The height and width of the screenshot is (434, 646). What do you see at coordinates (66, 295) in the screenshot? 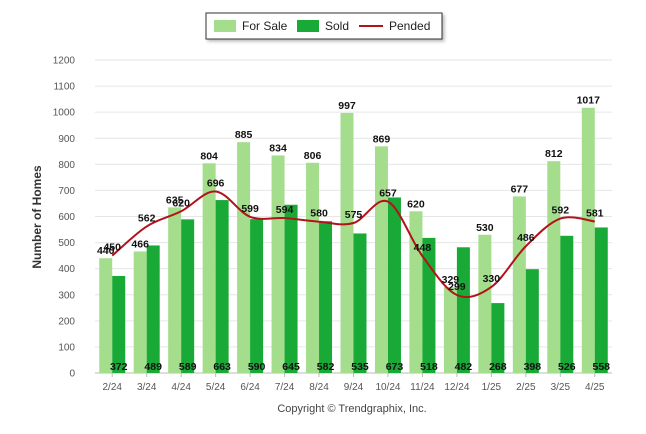
I see `y-tick-label: 300` at bounding box center [66, 295].